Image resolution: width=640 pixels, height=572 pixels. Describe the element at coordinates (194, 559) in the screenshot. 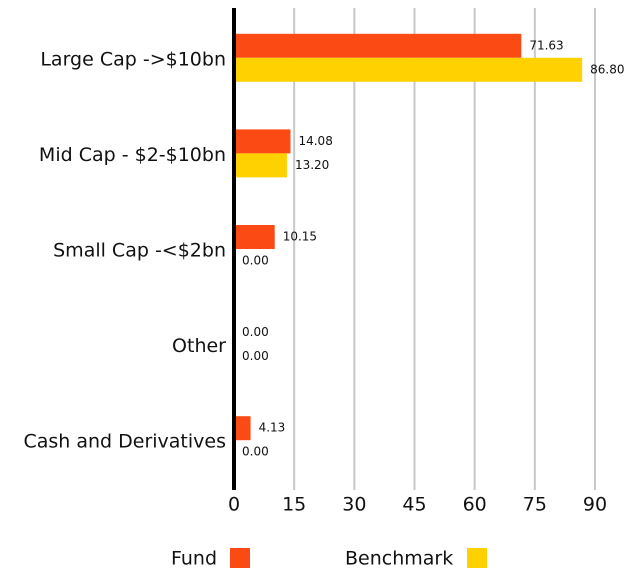

I see `legend-label: Fund` at that location.